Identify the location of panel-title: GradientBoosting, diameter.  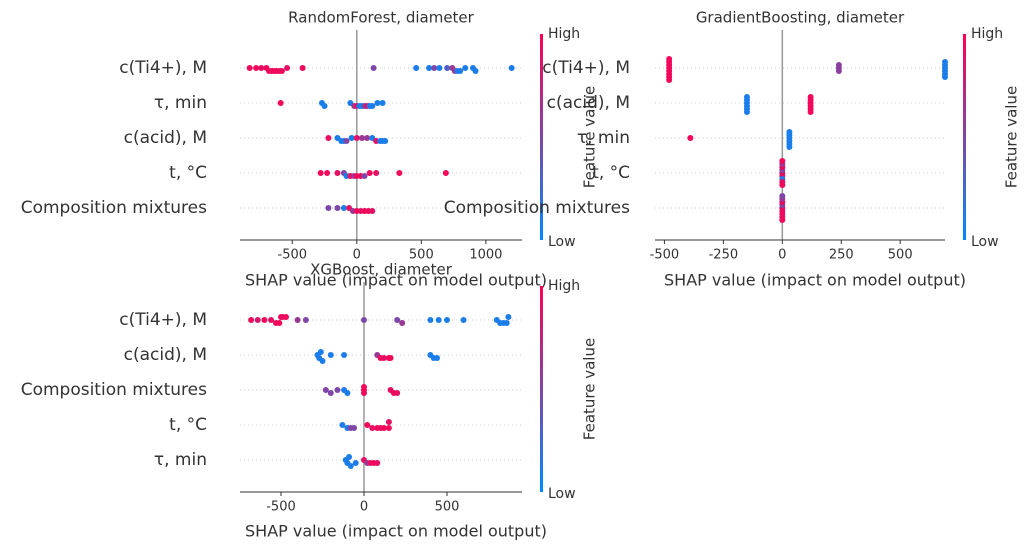
(800, 18).